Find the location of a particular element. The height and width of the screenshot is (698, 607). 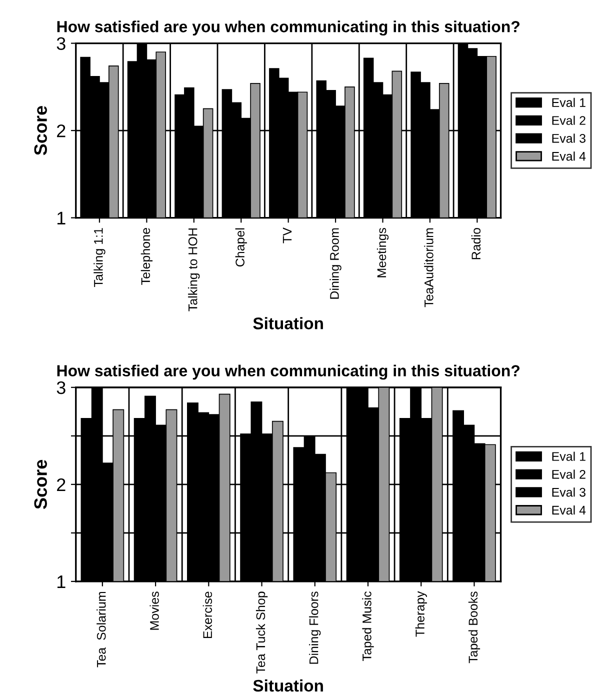

x-tick-label: TeaAuditorium is located at coordinates (429, 268).